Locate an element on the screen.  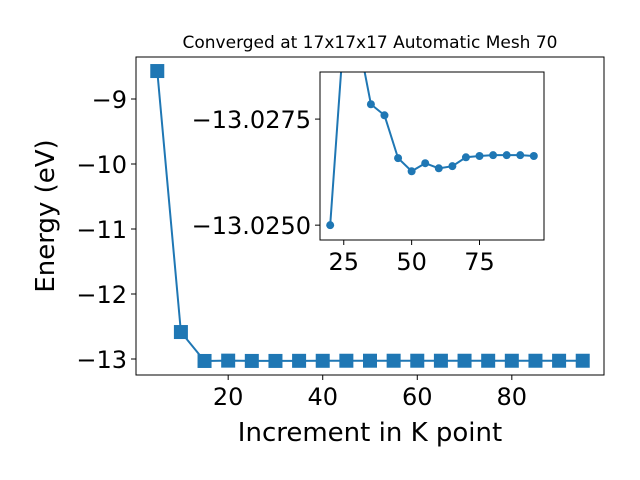
y-tick-label: −13.0250 is located at coordinates (251, 226).